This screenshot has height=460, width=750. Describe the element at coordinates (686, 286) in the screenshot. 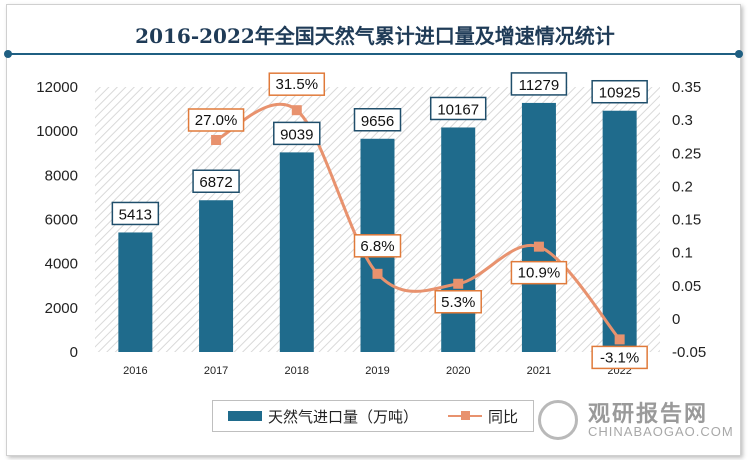

I see `right-tick-label: 0.05` at that location.